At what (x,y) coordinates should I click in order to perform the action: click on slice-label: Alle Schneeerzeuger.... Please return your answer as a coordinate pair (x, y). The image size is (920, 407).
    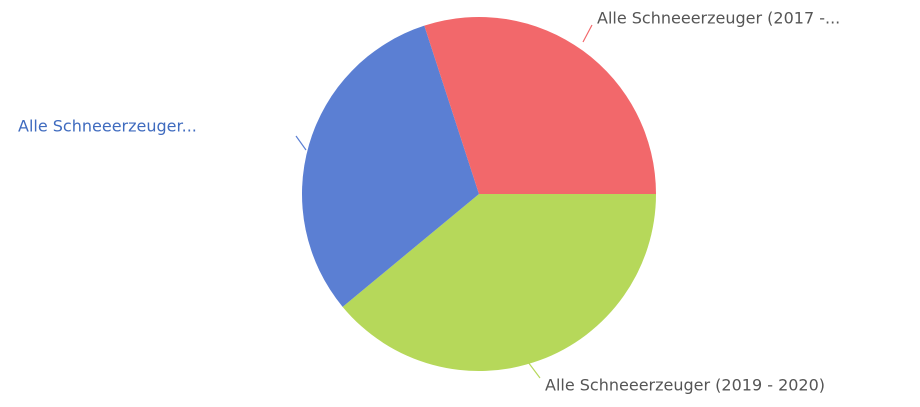
    Looking at the image, I should click on (107, 126).